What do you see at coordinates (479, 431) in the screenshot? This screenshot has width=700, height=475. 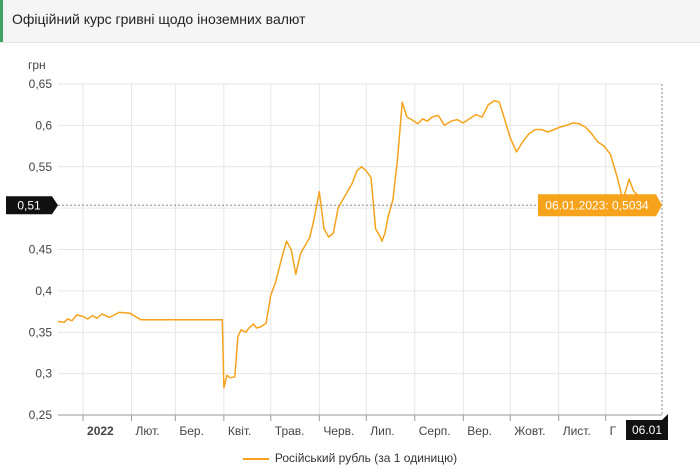 I see `x-tick-label: Вер.` at bounding box center [479, 431].